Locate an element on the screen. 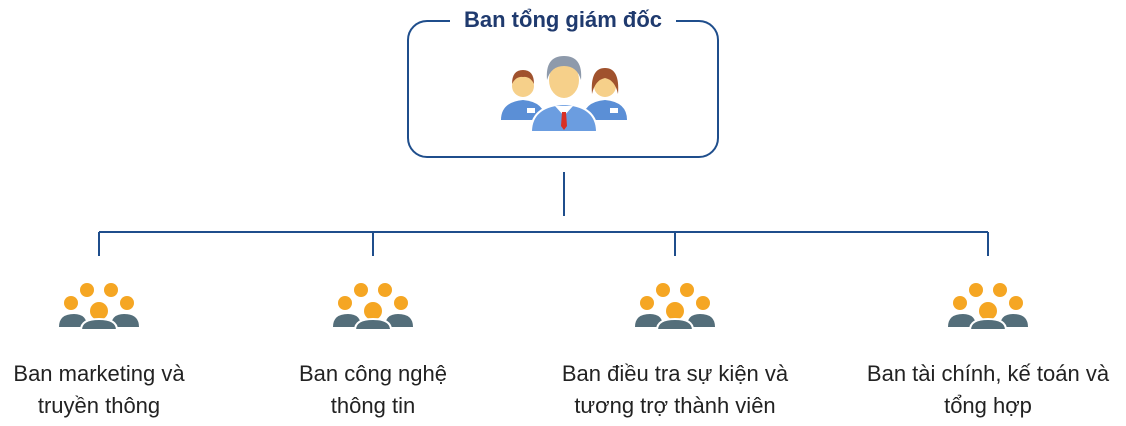 Image resolution: width=1126 pixels, height=426 pixels. department-label: Ban tài chính, kế toán và tổng hợp is located at coordinates (982, 390).